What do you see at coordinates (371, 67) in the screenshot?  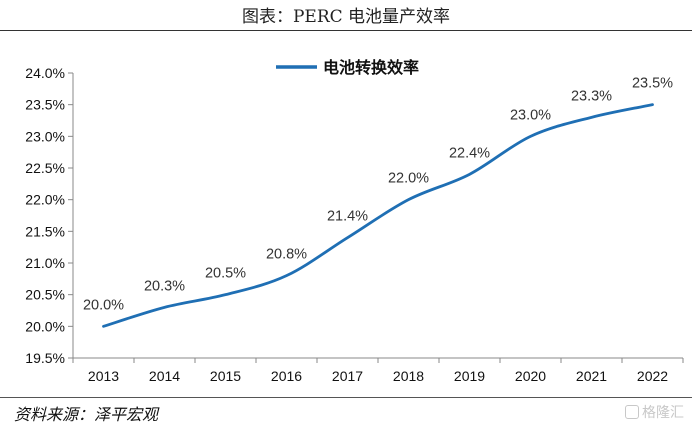 I see `legend-label: 电池转换效率` at bounding box center [371, 67].